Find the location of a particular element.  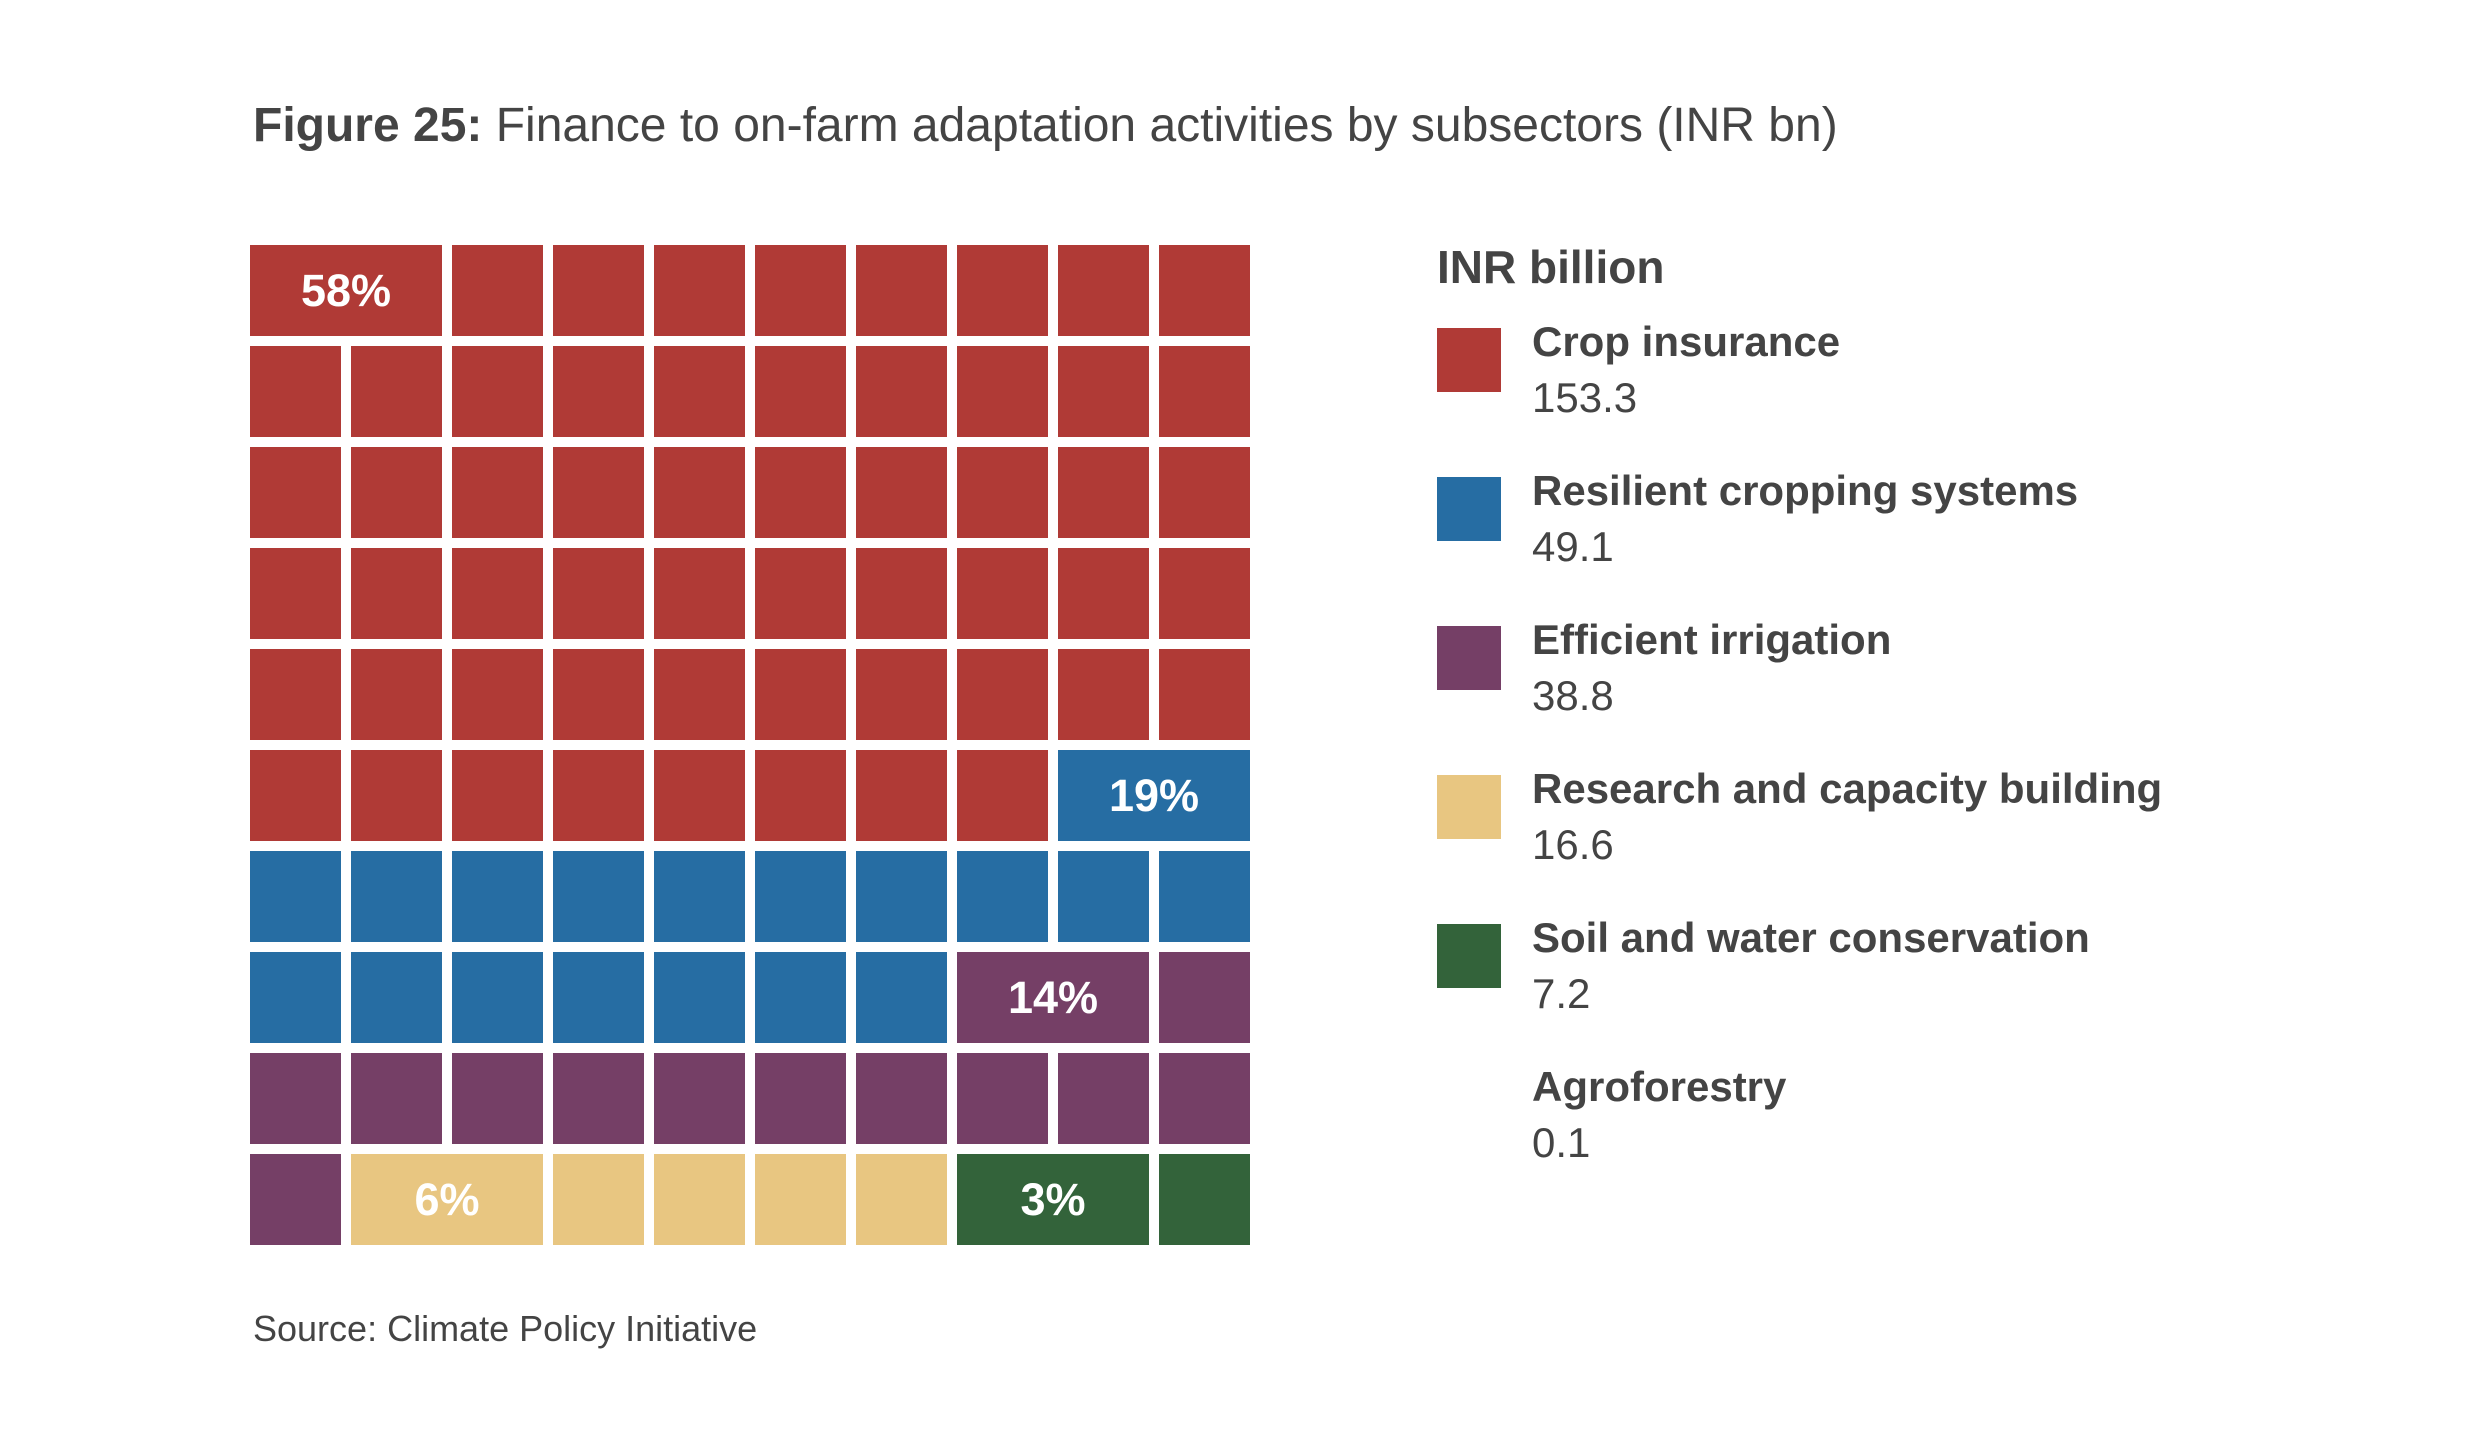

legend-label: Crop insurance is located at coordinates (1686, 341).